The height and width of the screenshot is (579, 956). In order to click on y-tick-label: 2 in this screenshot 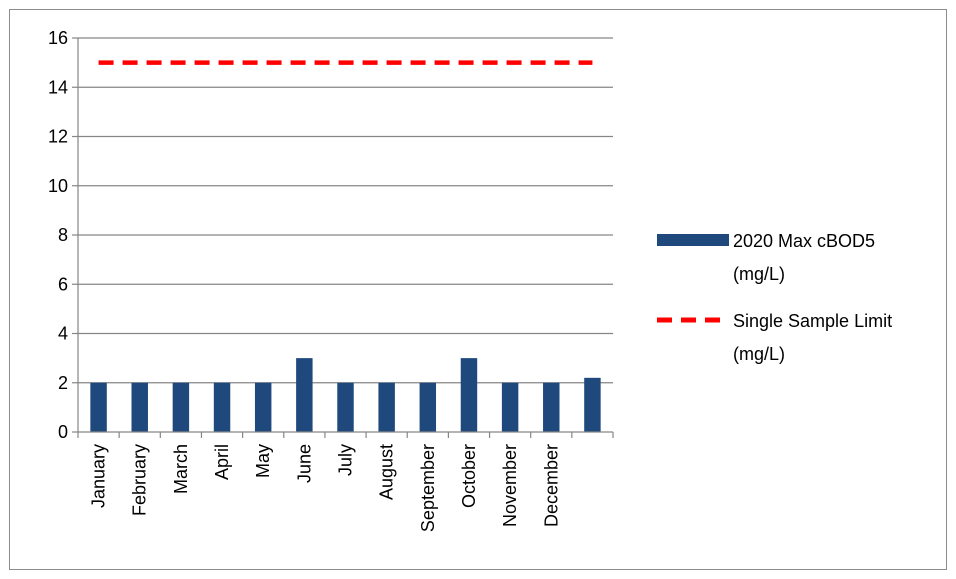, I will do `click(63, 383)`.